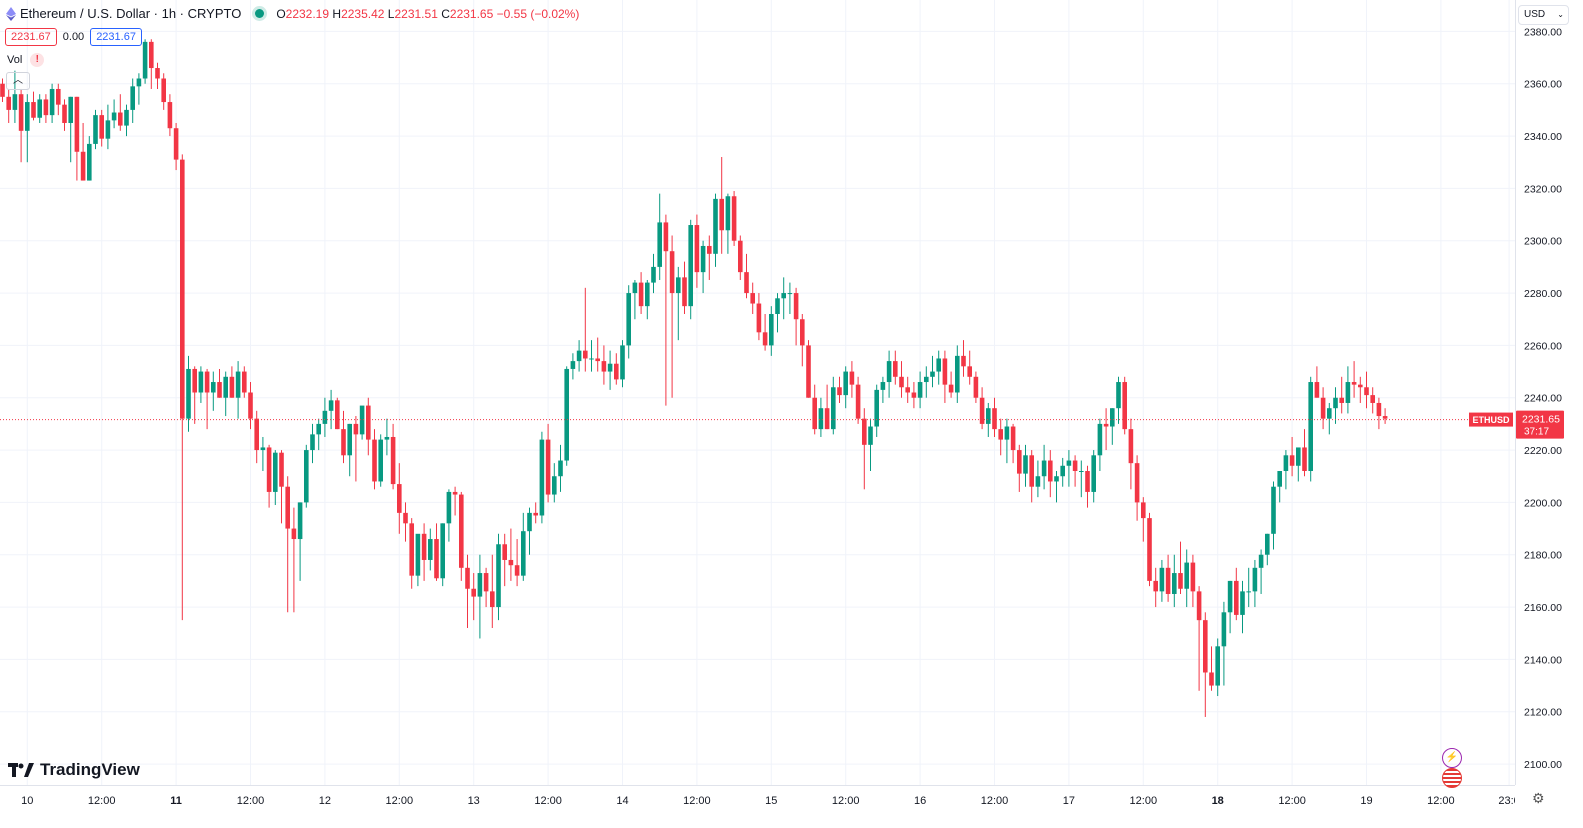  I want to click on bid-ask-row: 2231.67 0.00 2231.67, so click(73, 37).